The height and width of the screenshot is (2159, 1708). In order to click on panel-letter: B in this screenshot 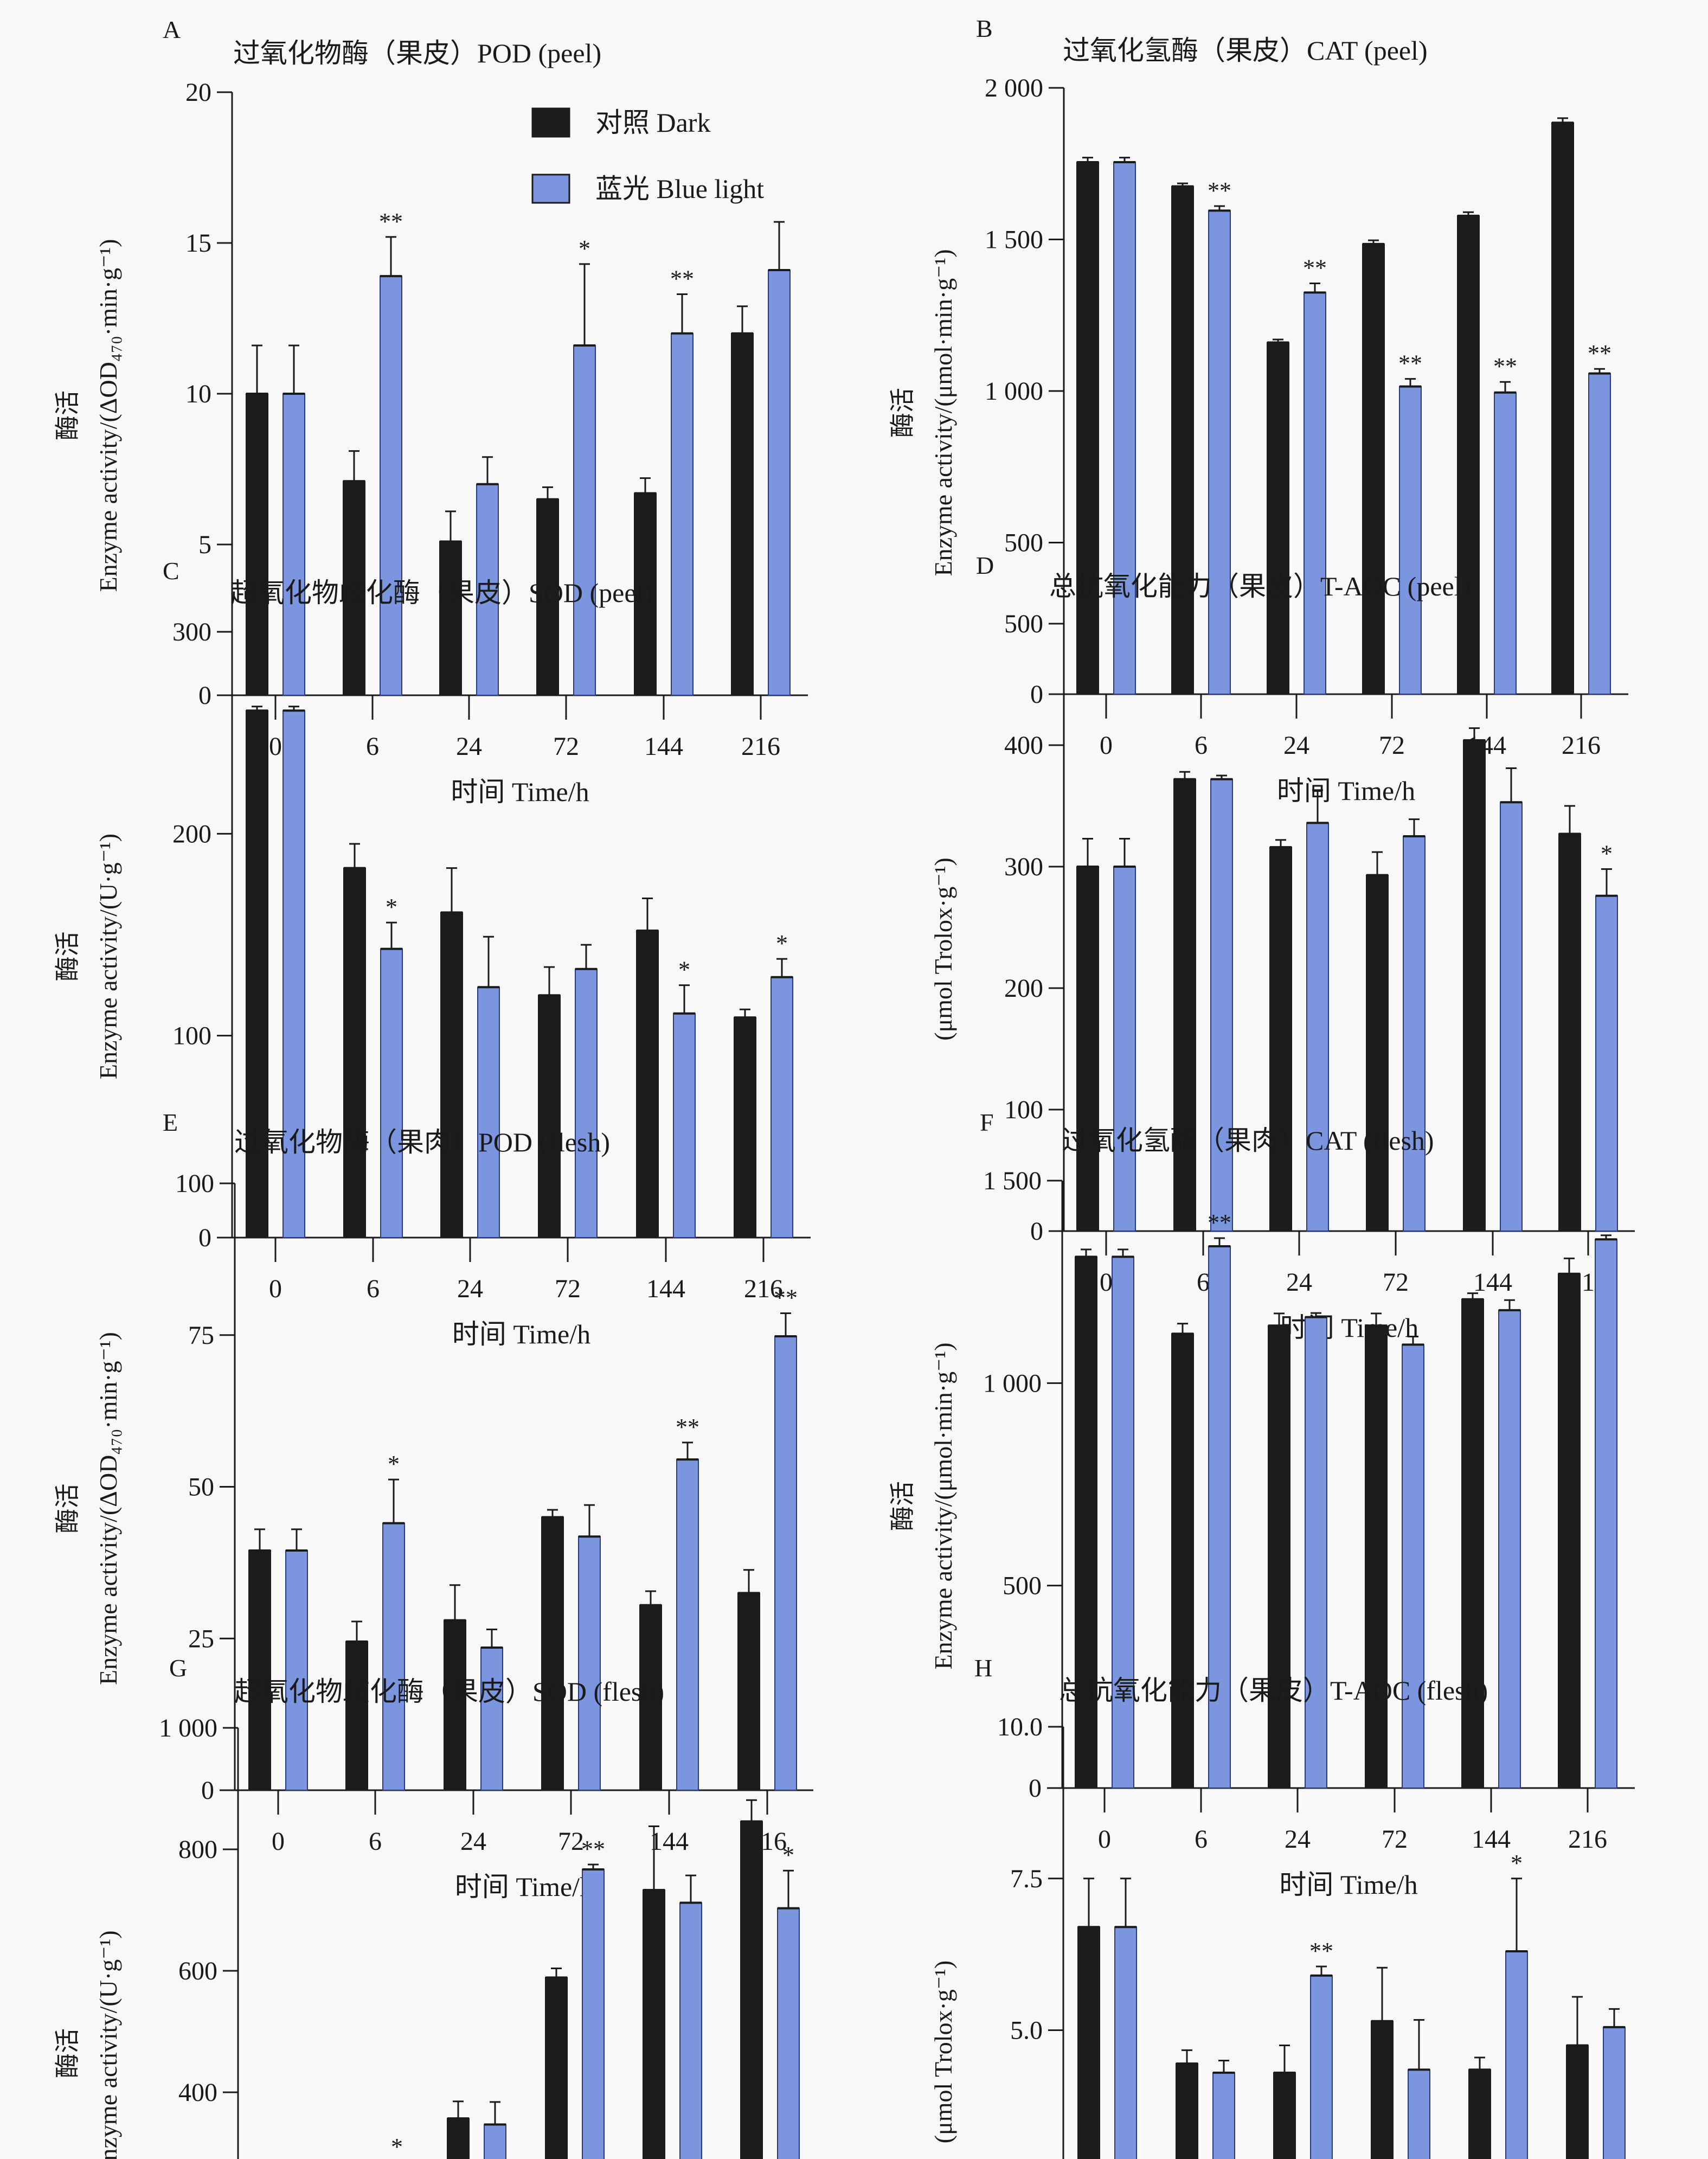, I will do `click(985, 28)`.